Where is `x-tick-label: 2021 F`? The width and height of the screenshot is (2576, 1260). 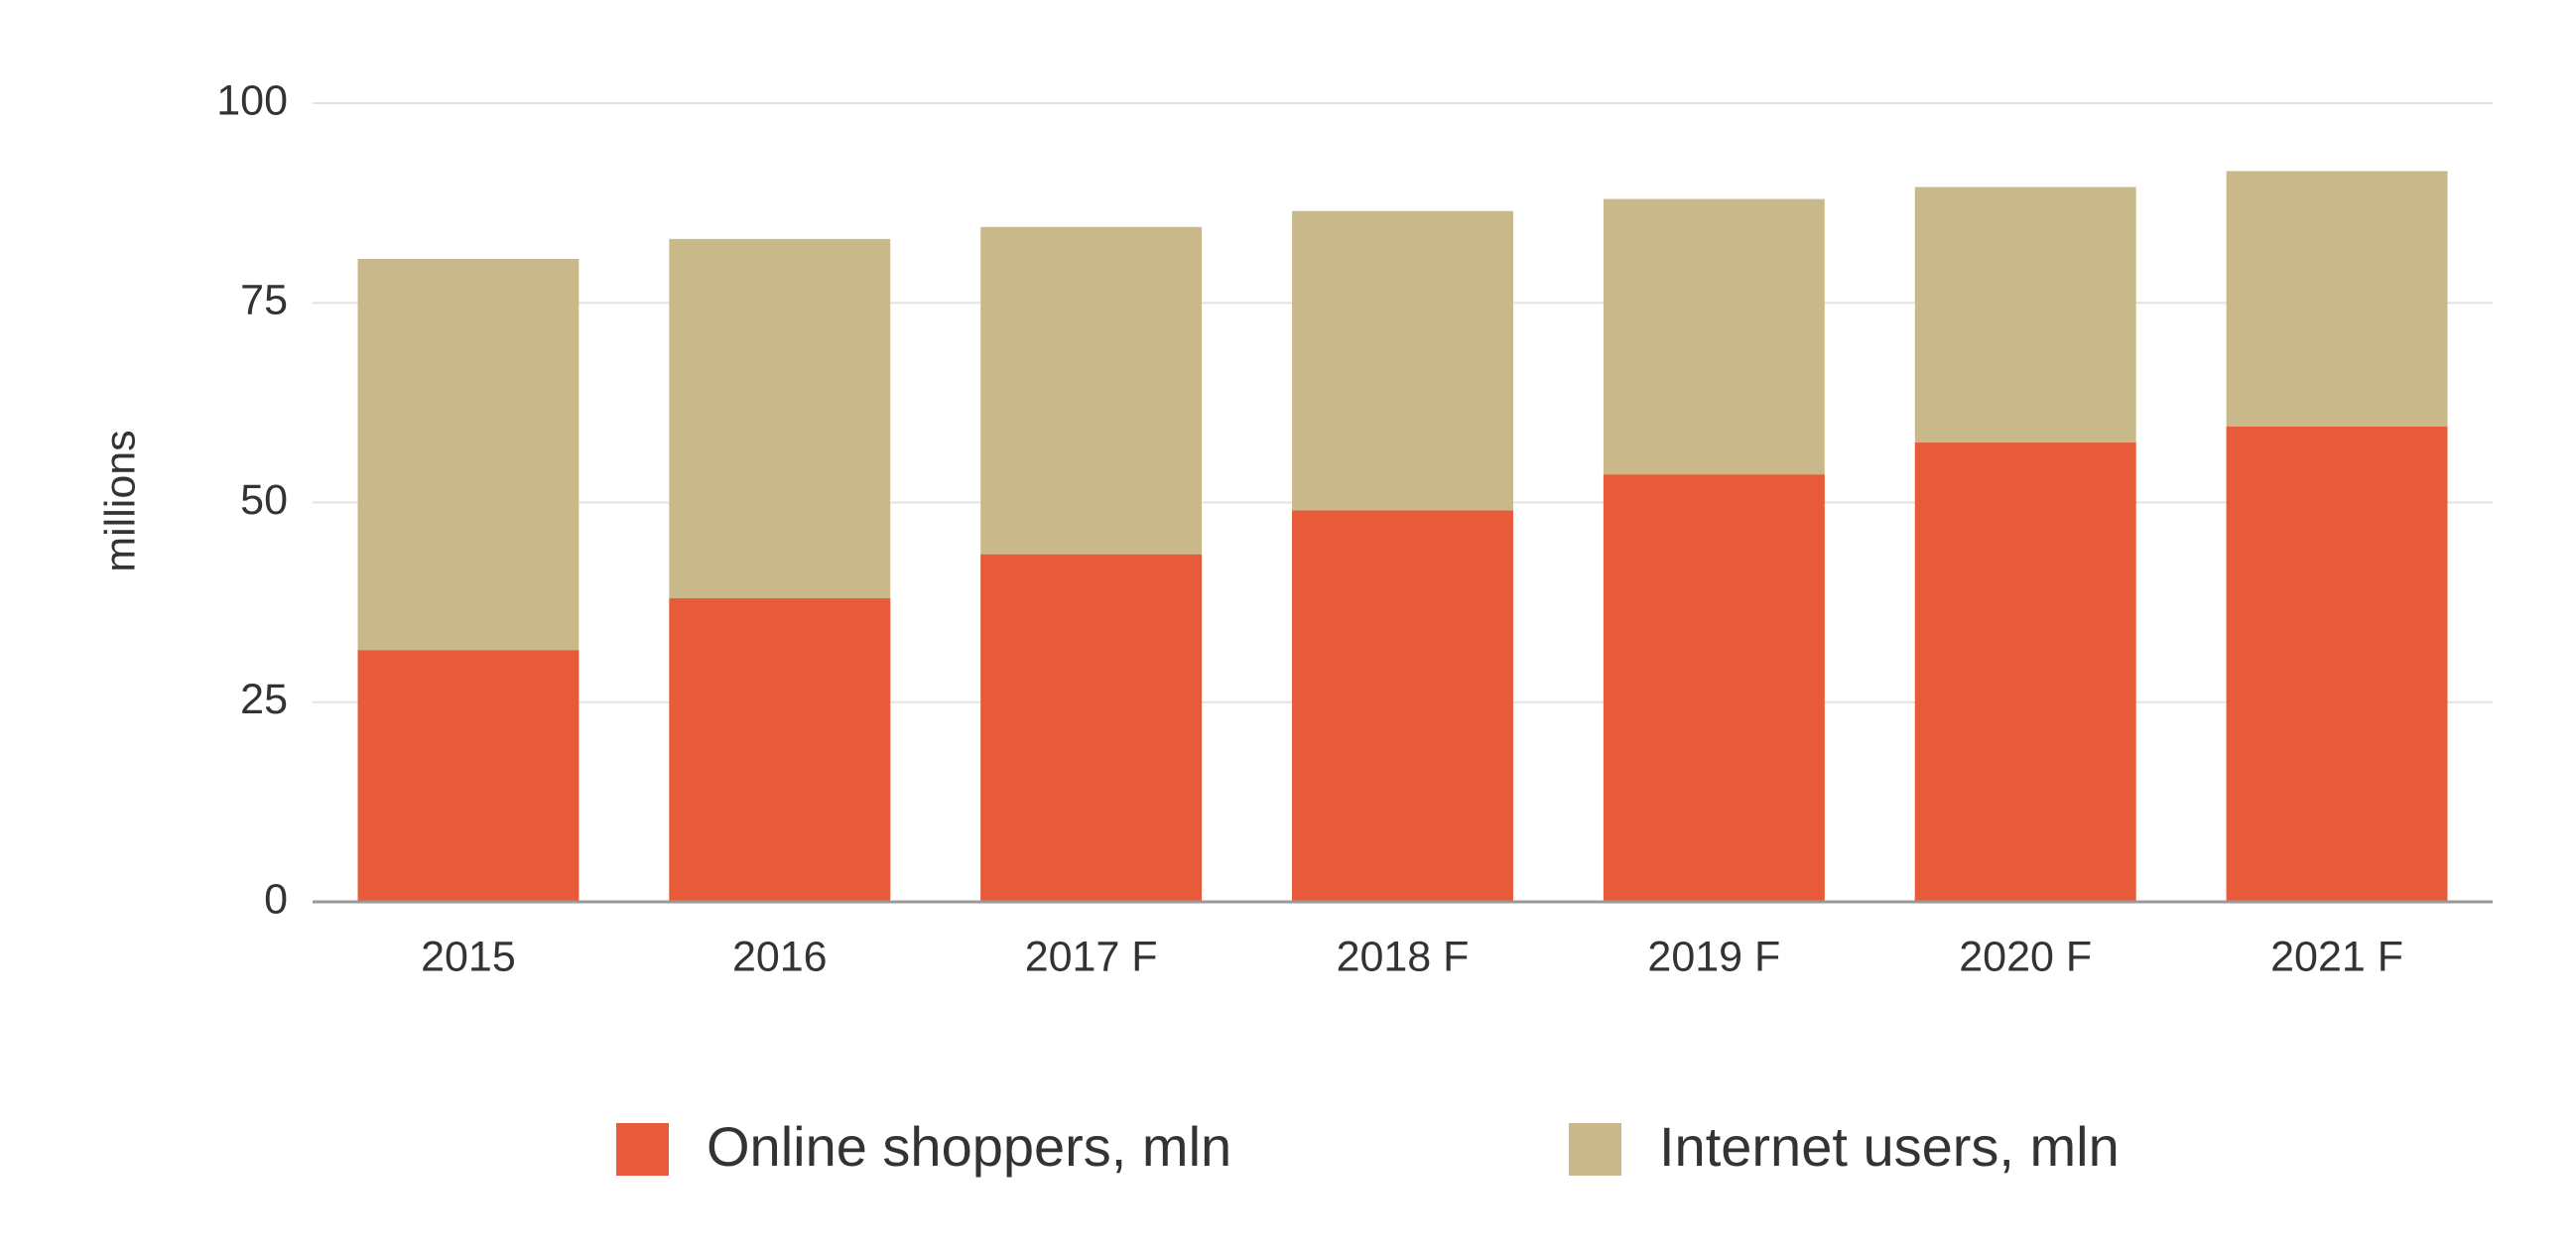 x-tick-label: 2021 F is located at coordinates (2336, 956).